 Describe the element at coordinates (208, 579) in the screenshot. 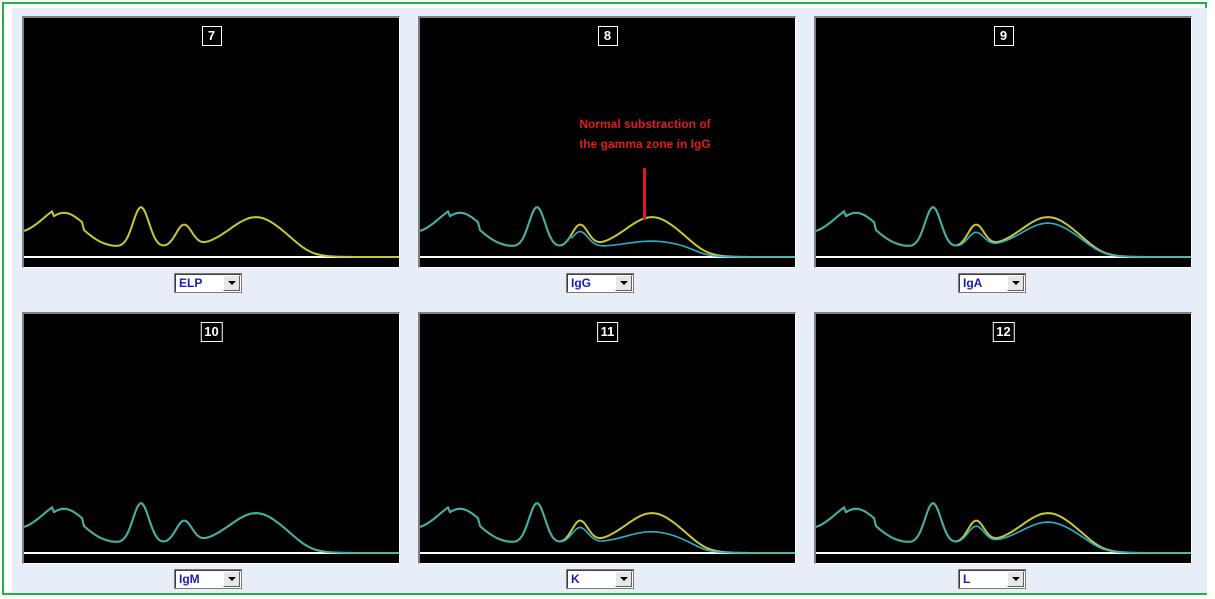

I see `fraction-select: IgM` at that location.